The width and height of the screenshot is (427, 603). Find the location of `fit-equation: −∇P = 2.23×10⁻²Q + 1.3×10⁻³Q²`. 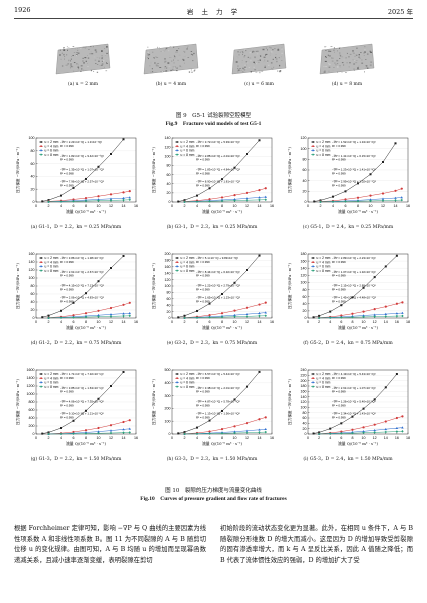

fit-equation: −∇P = 2.23×10⁻²Q + 1.3×10⁻³Q² is located at coordinates (81, 142).